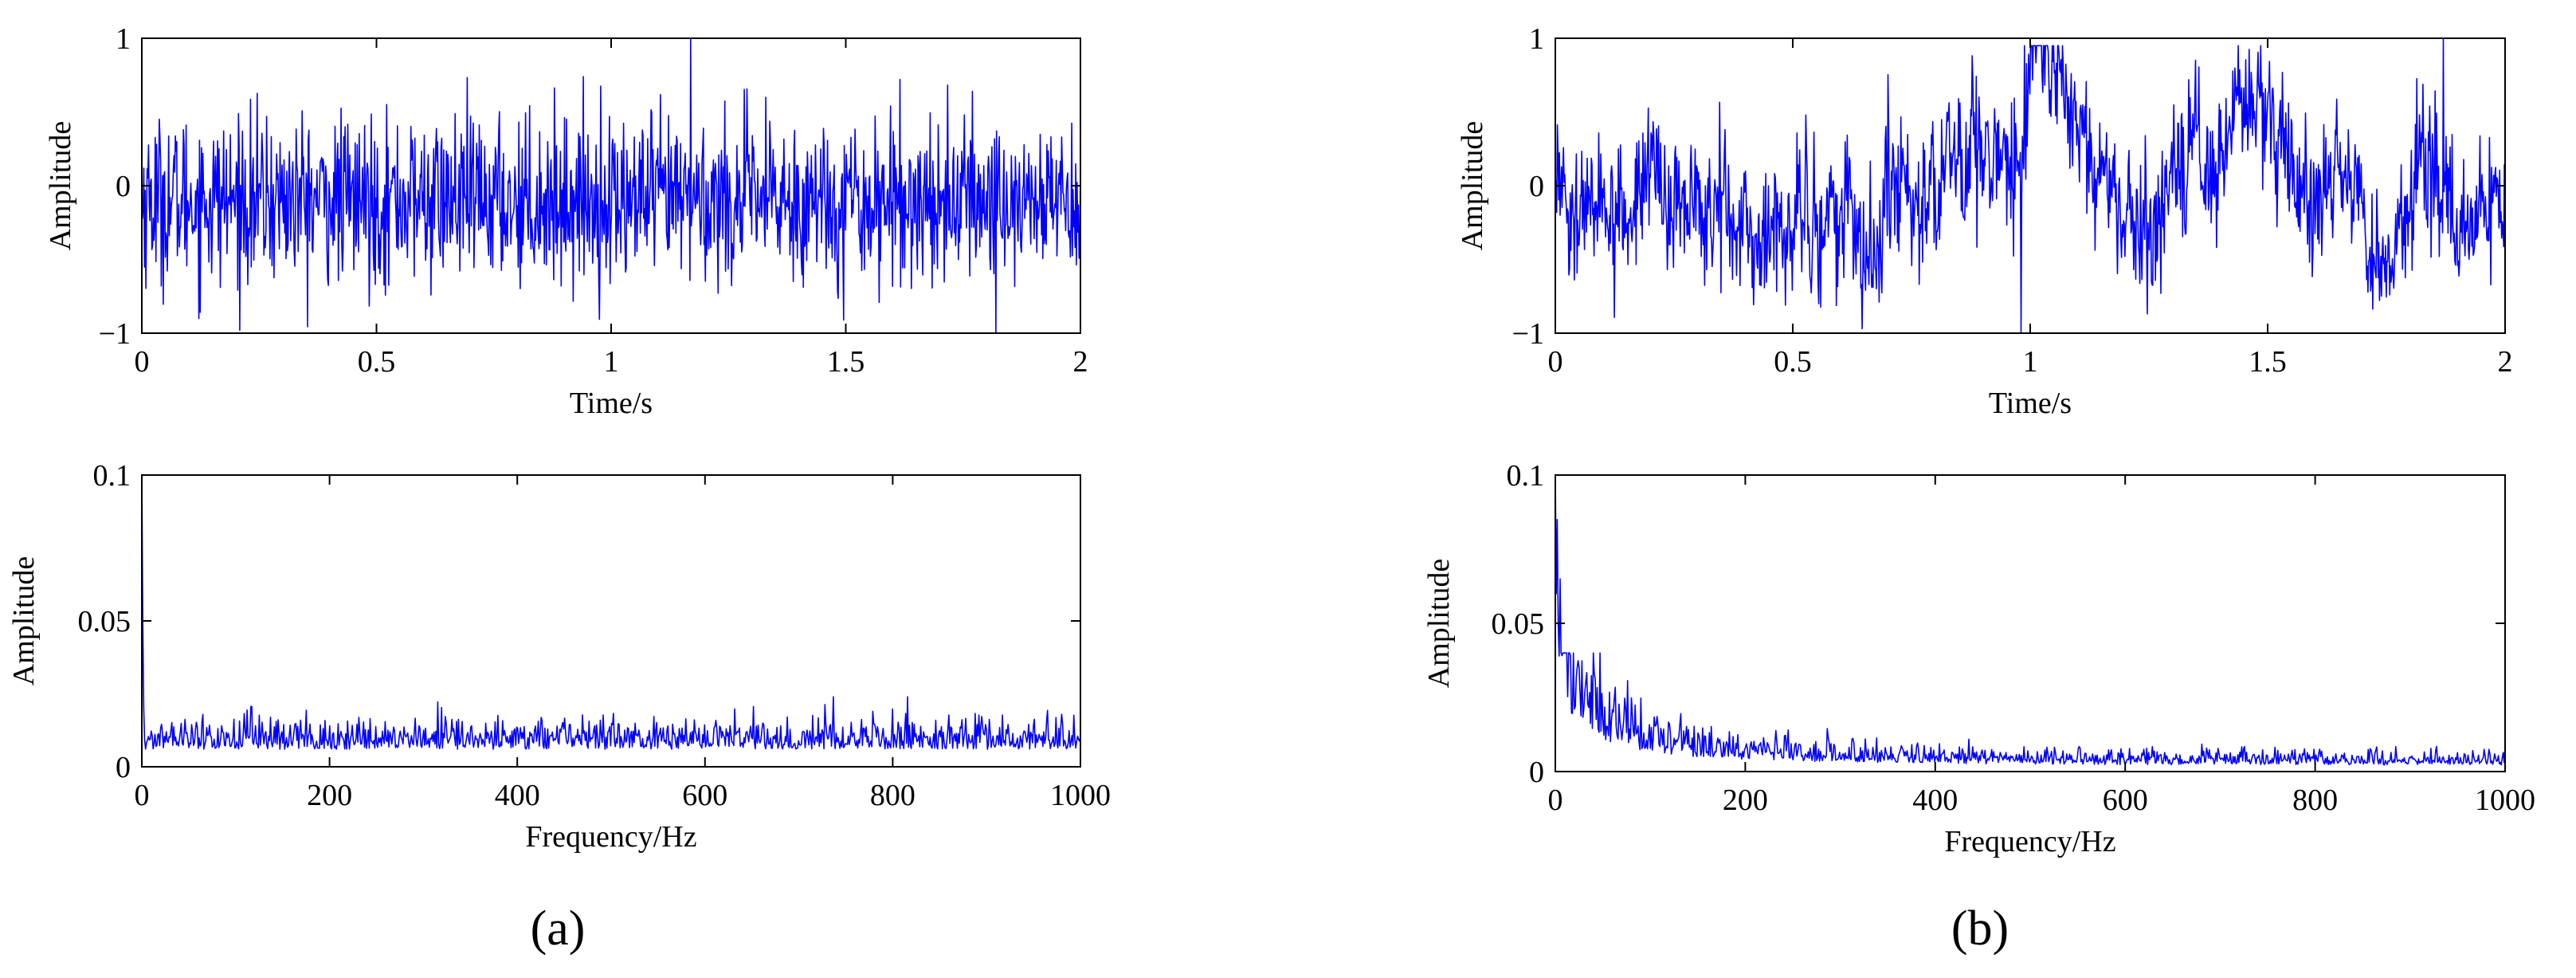 The image size is (2576, 978). I want to click on axes-frame, so click(2030, 623).